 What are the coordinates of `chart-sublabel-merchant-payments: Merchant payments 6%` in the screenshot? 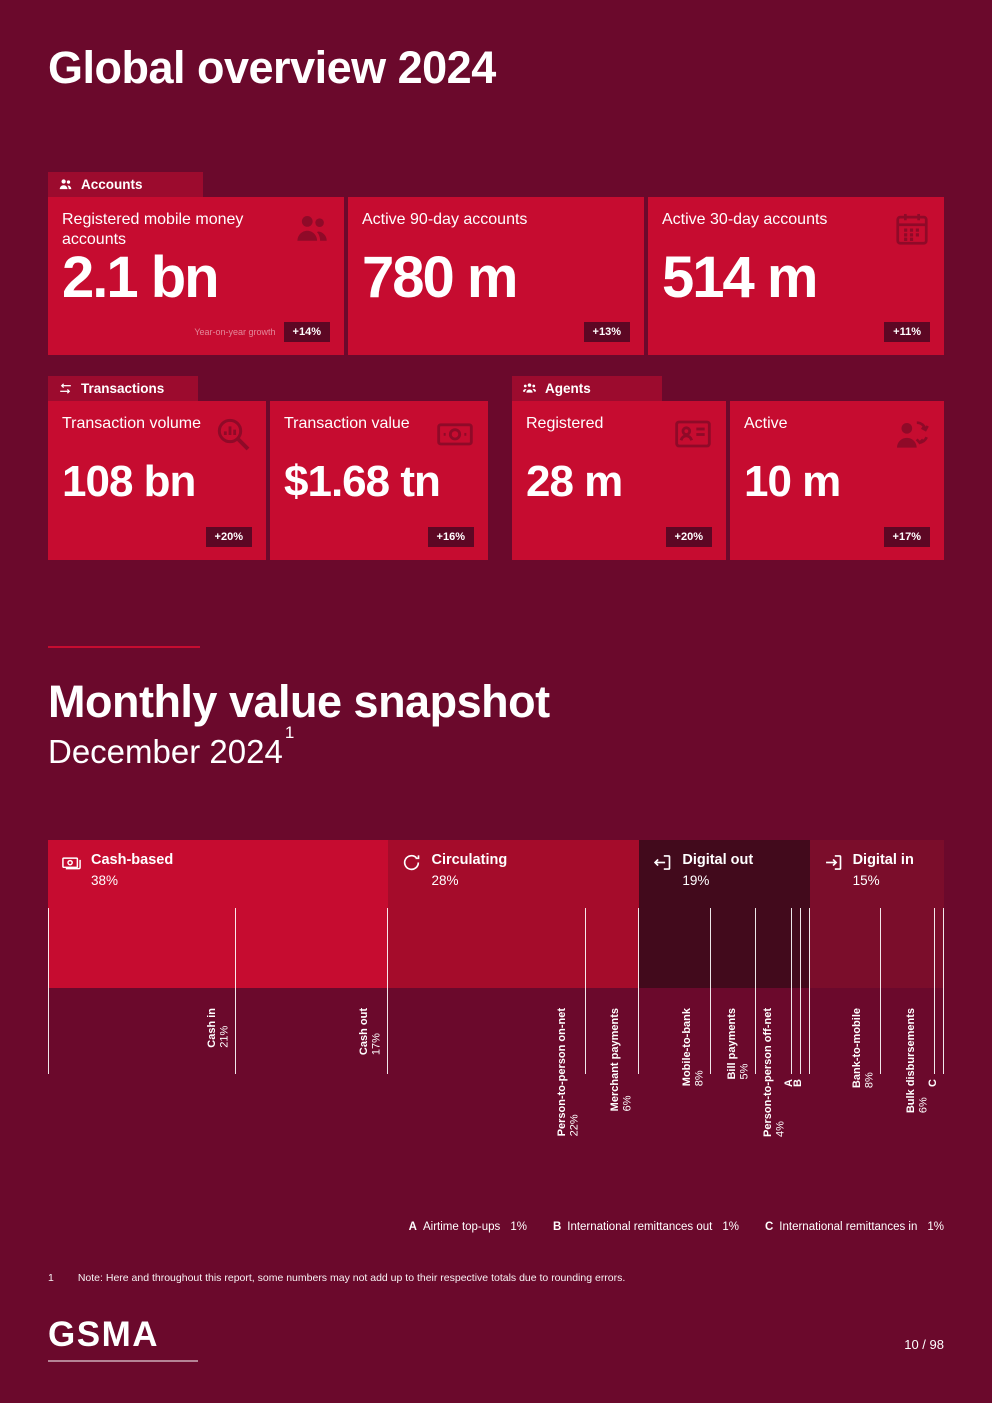 It's located at (621, 1060).